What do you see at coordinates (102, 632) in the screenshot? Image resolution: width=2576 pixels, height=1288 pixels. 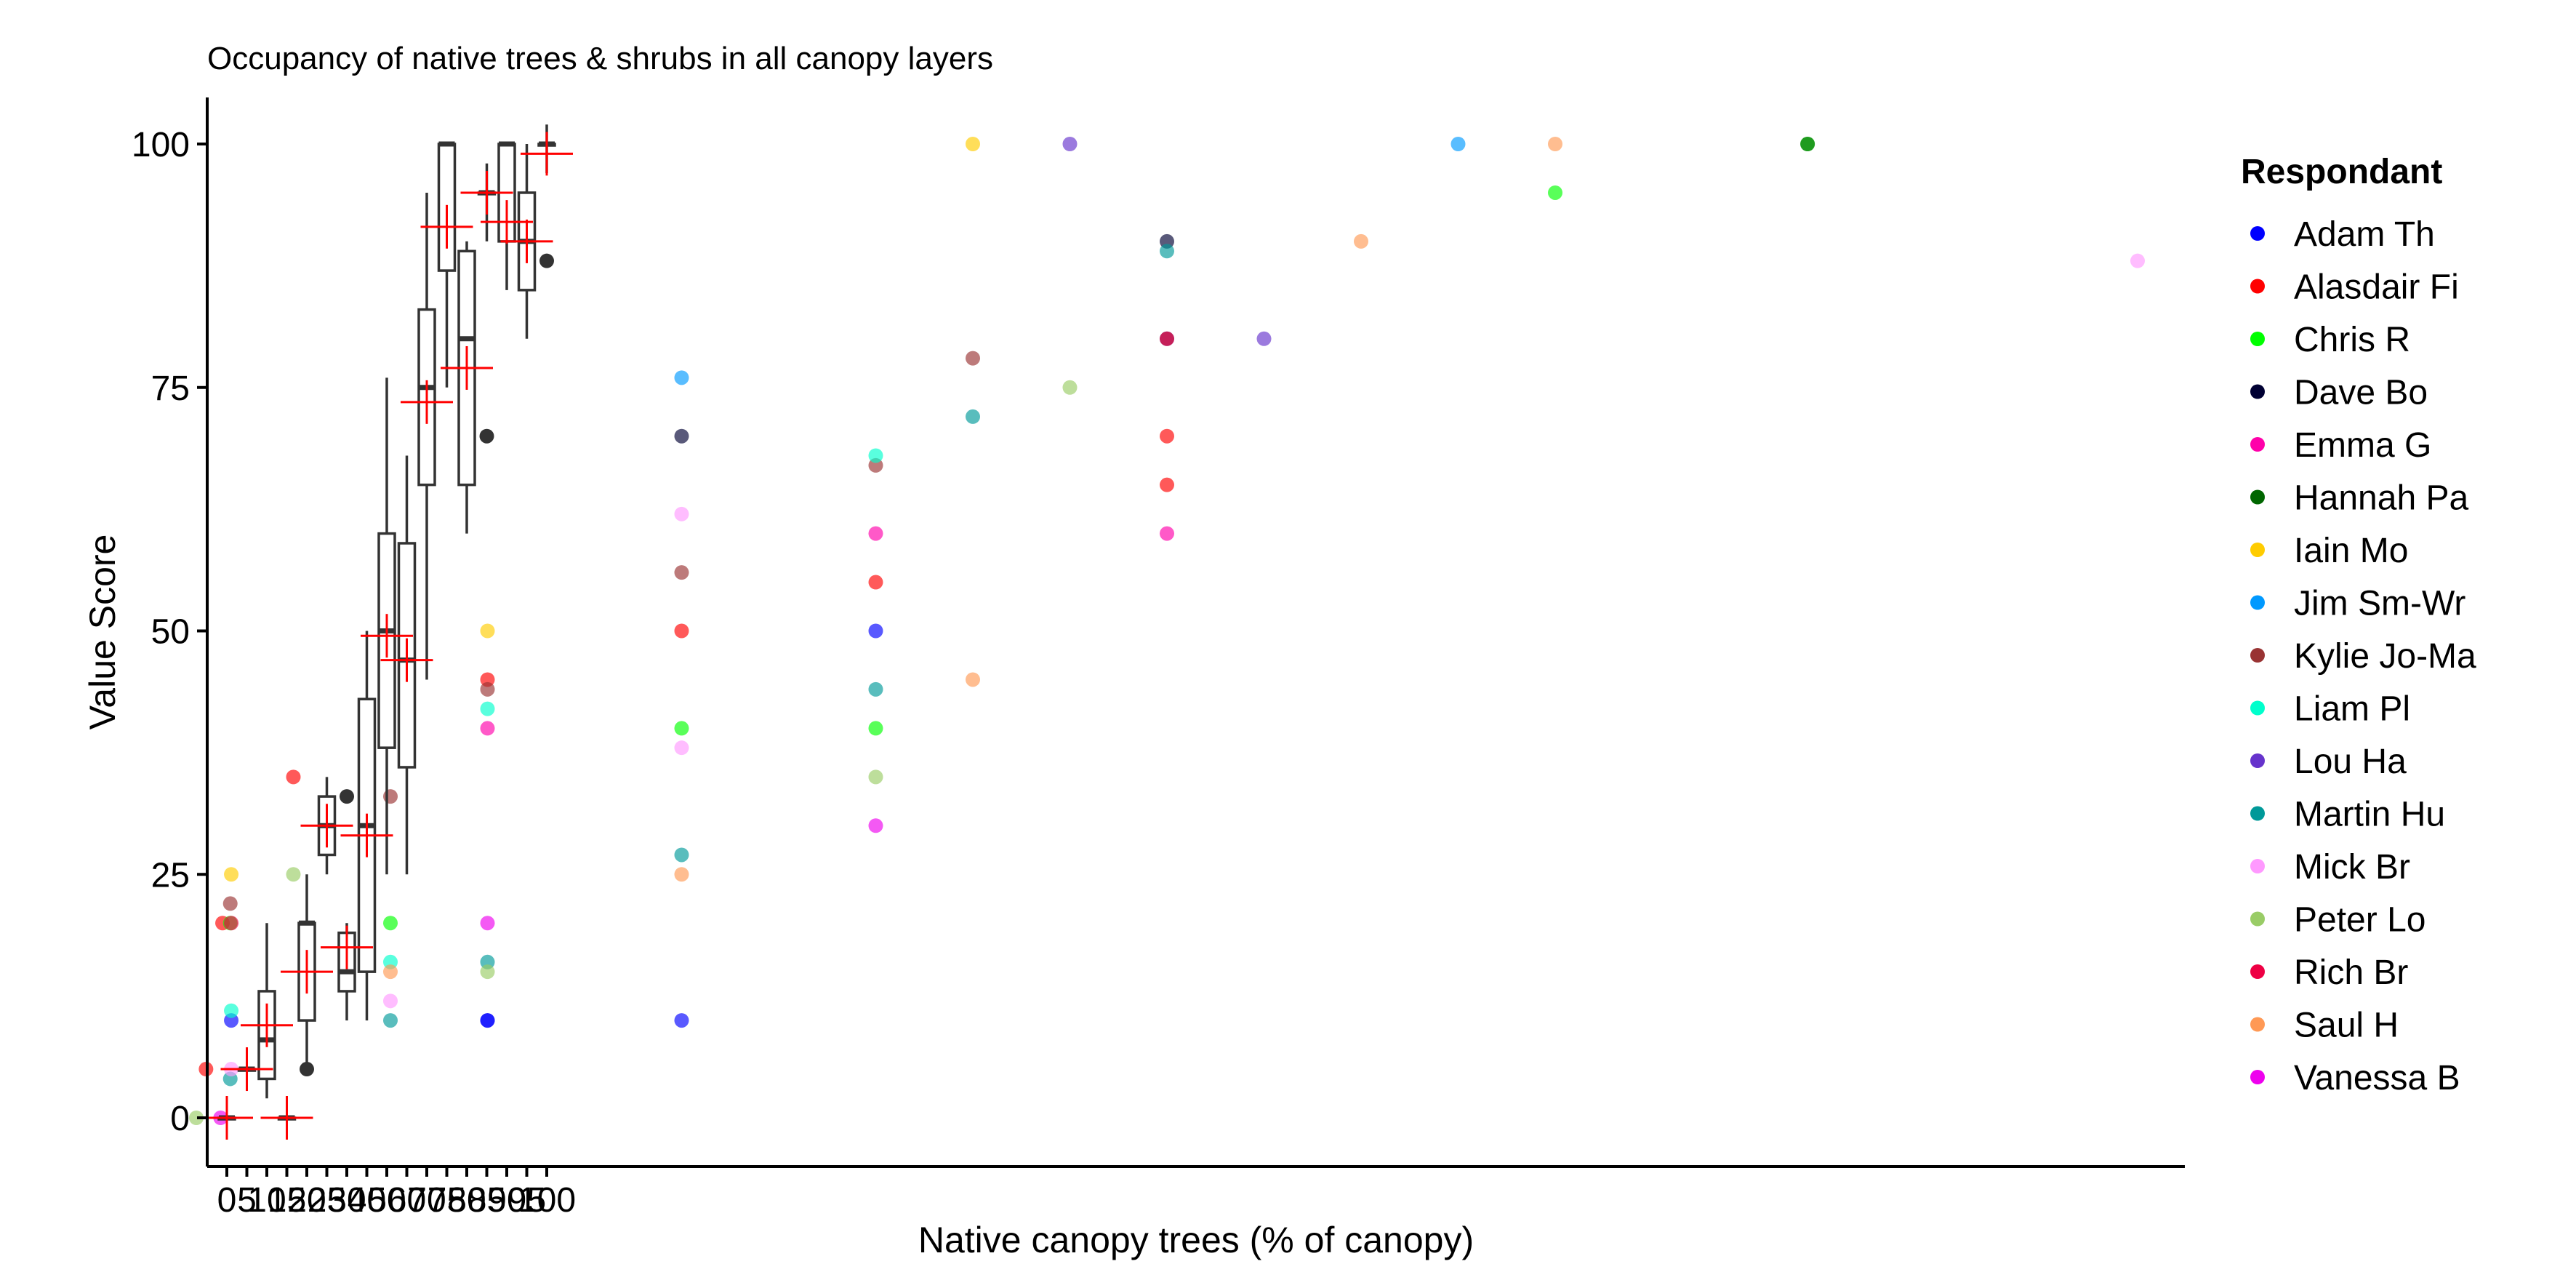 I see `y-axis-title: Value Score` at bounding box center [102, 632].